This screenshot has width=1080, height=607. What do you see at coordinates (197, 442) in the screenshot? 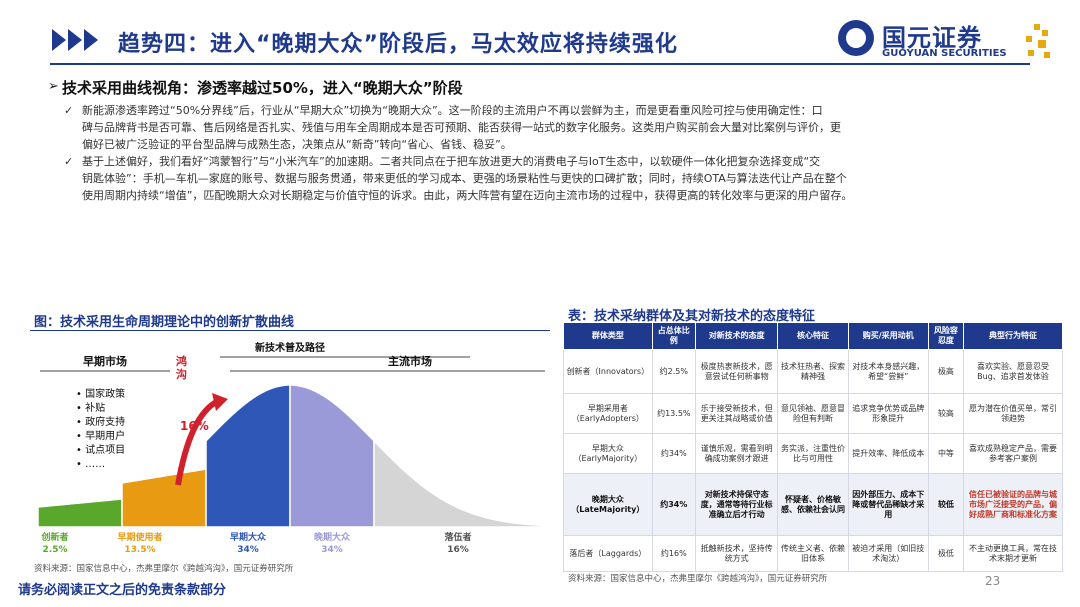
I see `chasm-arrow-icon` at bounding box center [197, 442].